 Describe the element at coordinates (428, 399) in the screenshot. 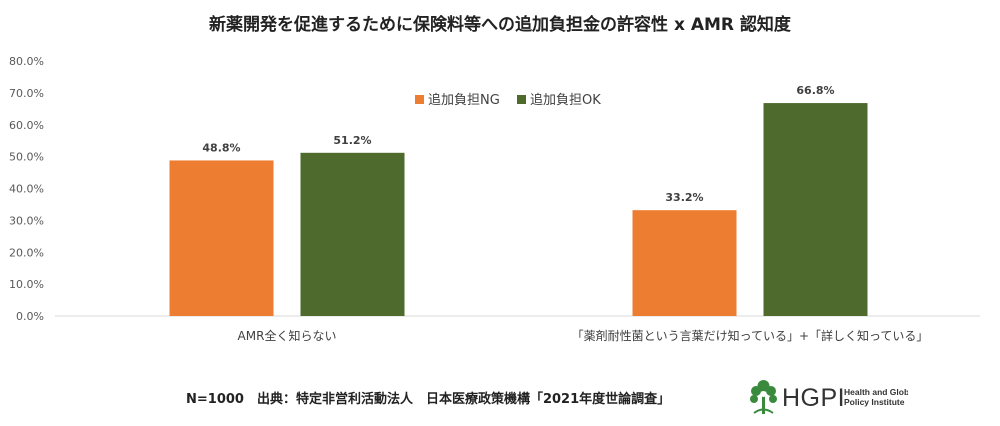

I see `footer-source: N=1000 出典：特定非営利活動法人 日本医療政策機構「2021年度世論調査」` at that location.